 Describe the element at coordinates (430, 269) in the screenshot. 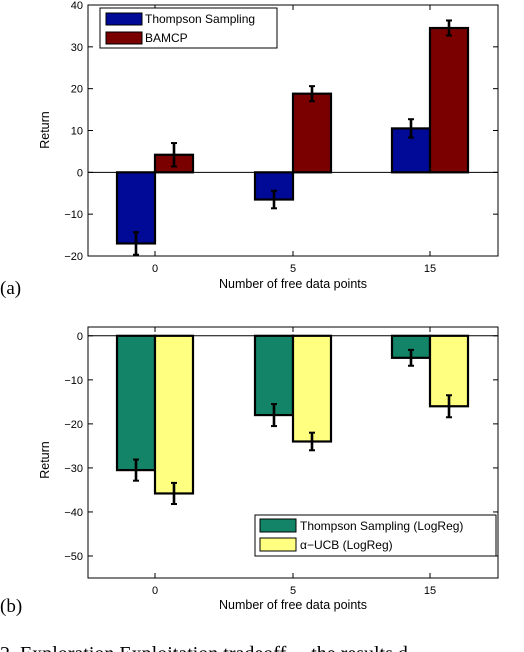

I see `x-tick-label-a-2: 15` at that location.